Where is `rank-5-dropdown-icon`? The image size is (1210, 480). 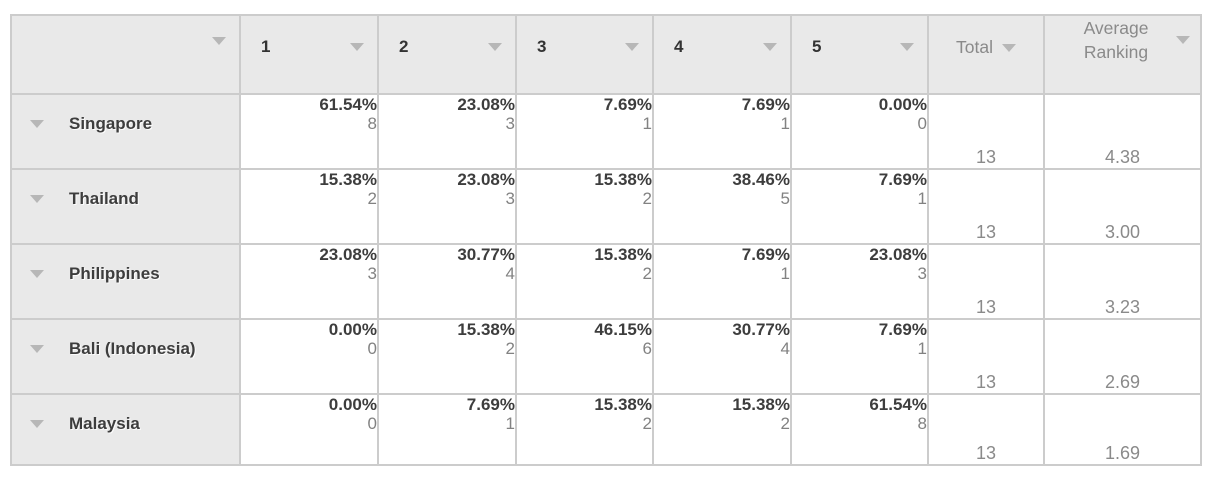 rank-5-dropdown-icon is located at coordinates (907, 47).